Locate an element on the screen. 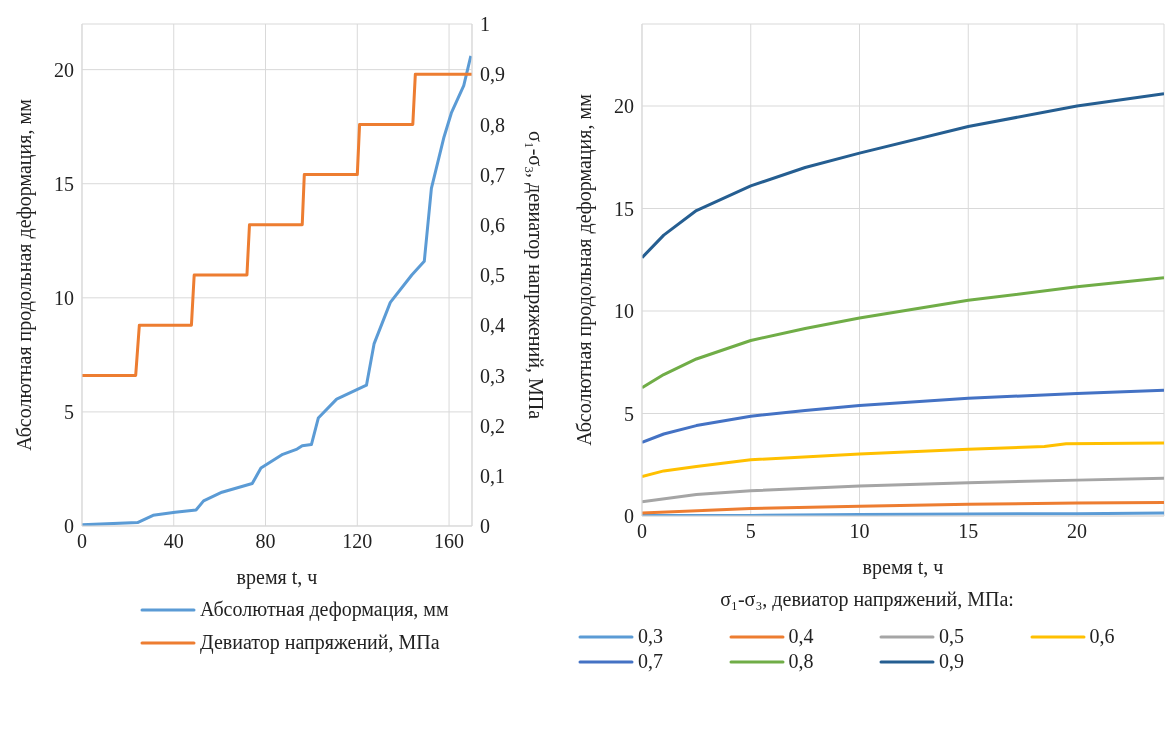 This screenshot has height=738, width=1176. x-tick-label: 10 is located at coordinates (859, 531).